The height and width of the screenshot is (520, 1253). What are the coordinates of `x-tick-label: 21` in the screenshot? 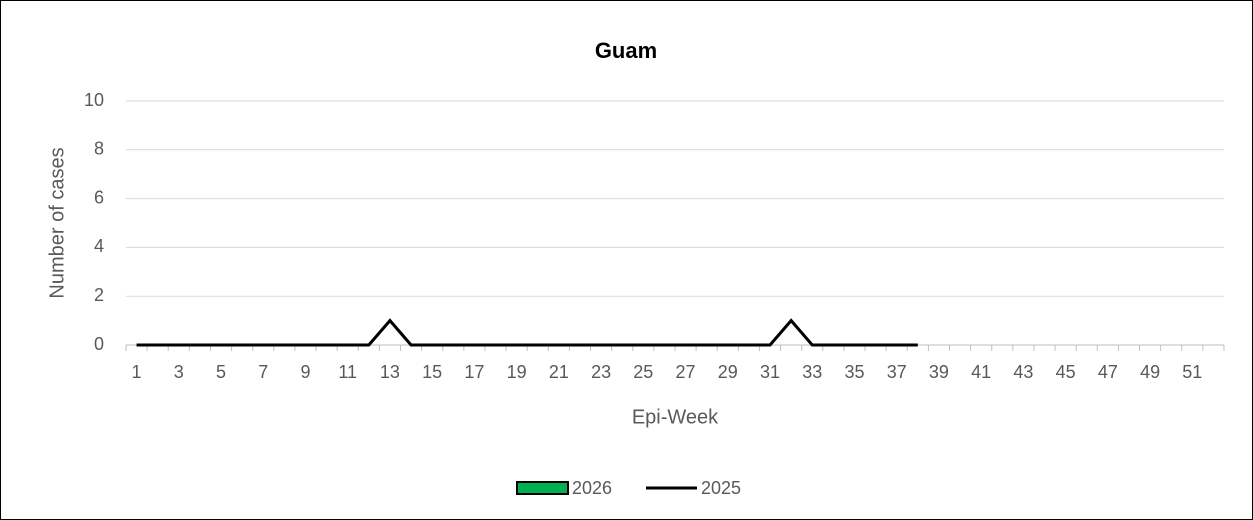 It's located at (559, 372).